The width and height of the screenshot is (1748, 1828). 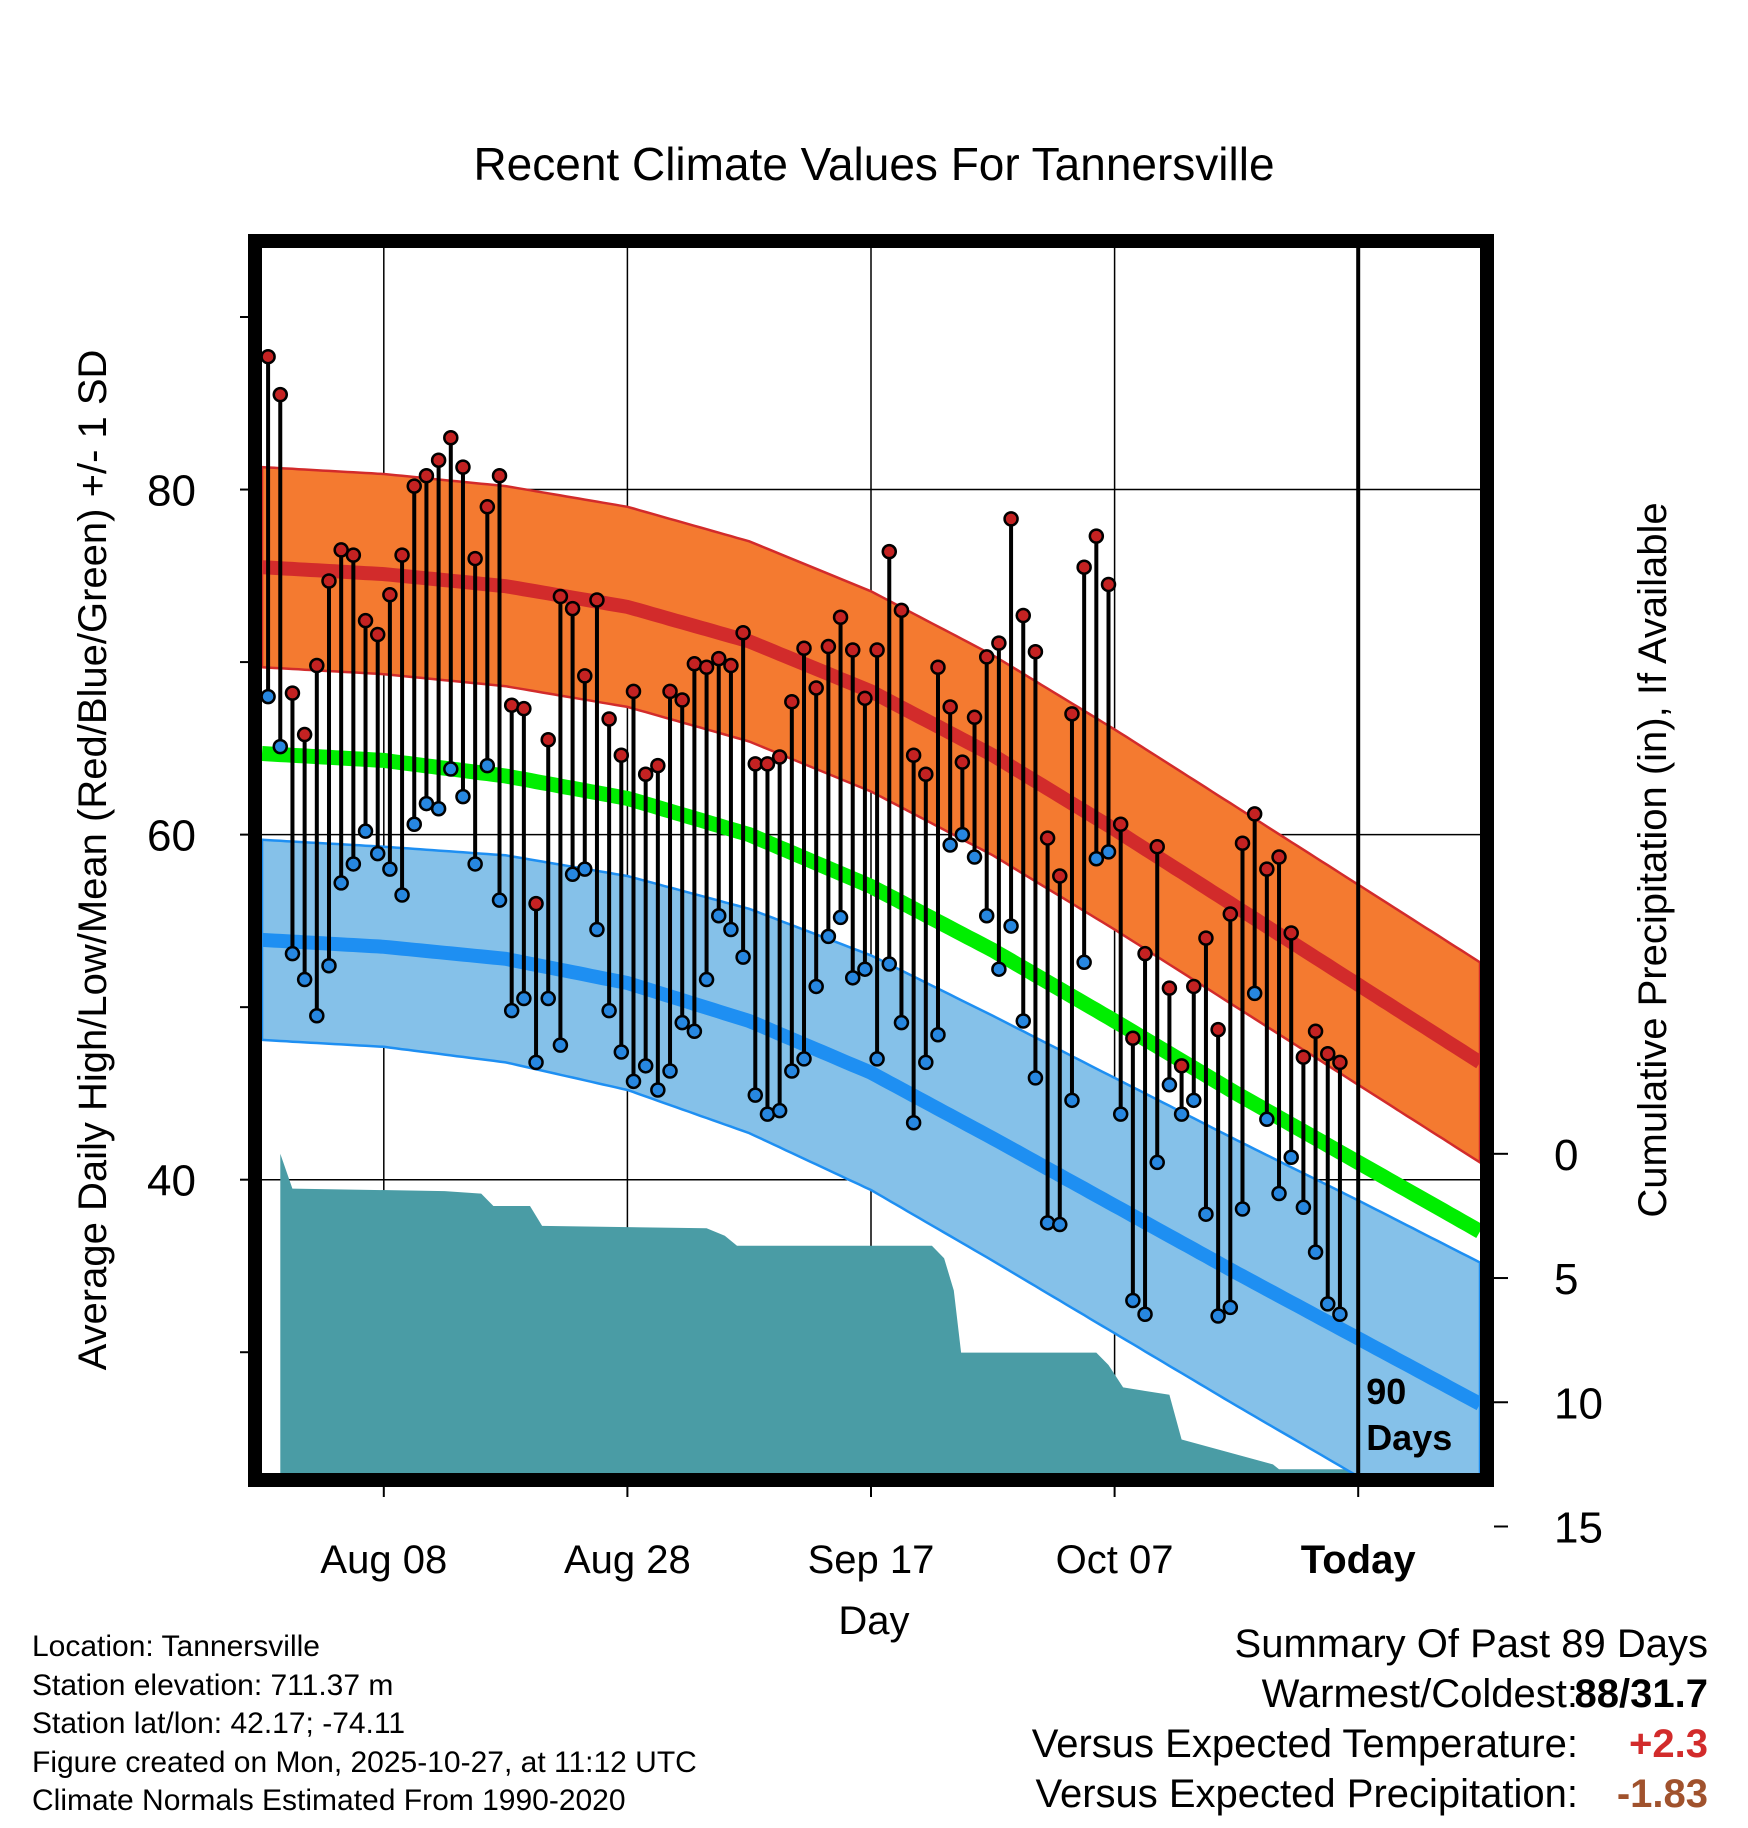 I want to click on x-tick-label: Sep 17, so click(x=871, y=1560).